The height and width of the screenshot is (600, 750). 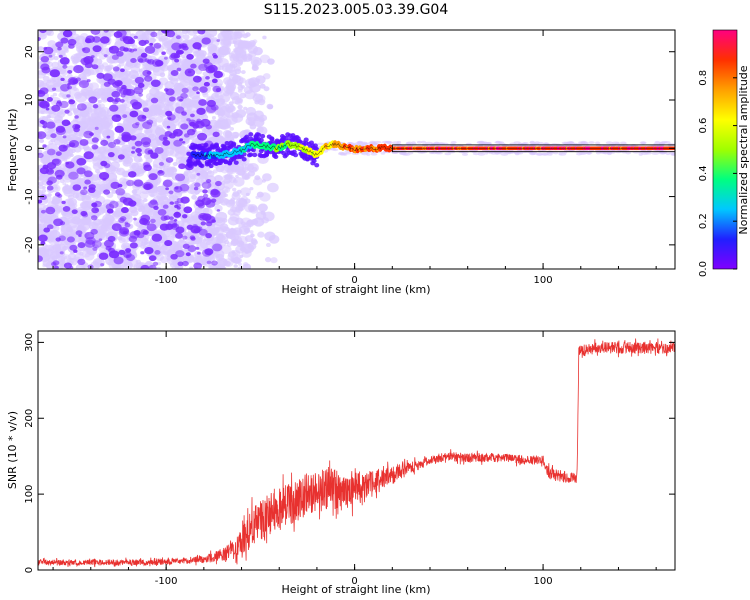 I want to click on y-tick-label: 300, so click(x=29, y=342).